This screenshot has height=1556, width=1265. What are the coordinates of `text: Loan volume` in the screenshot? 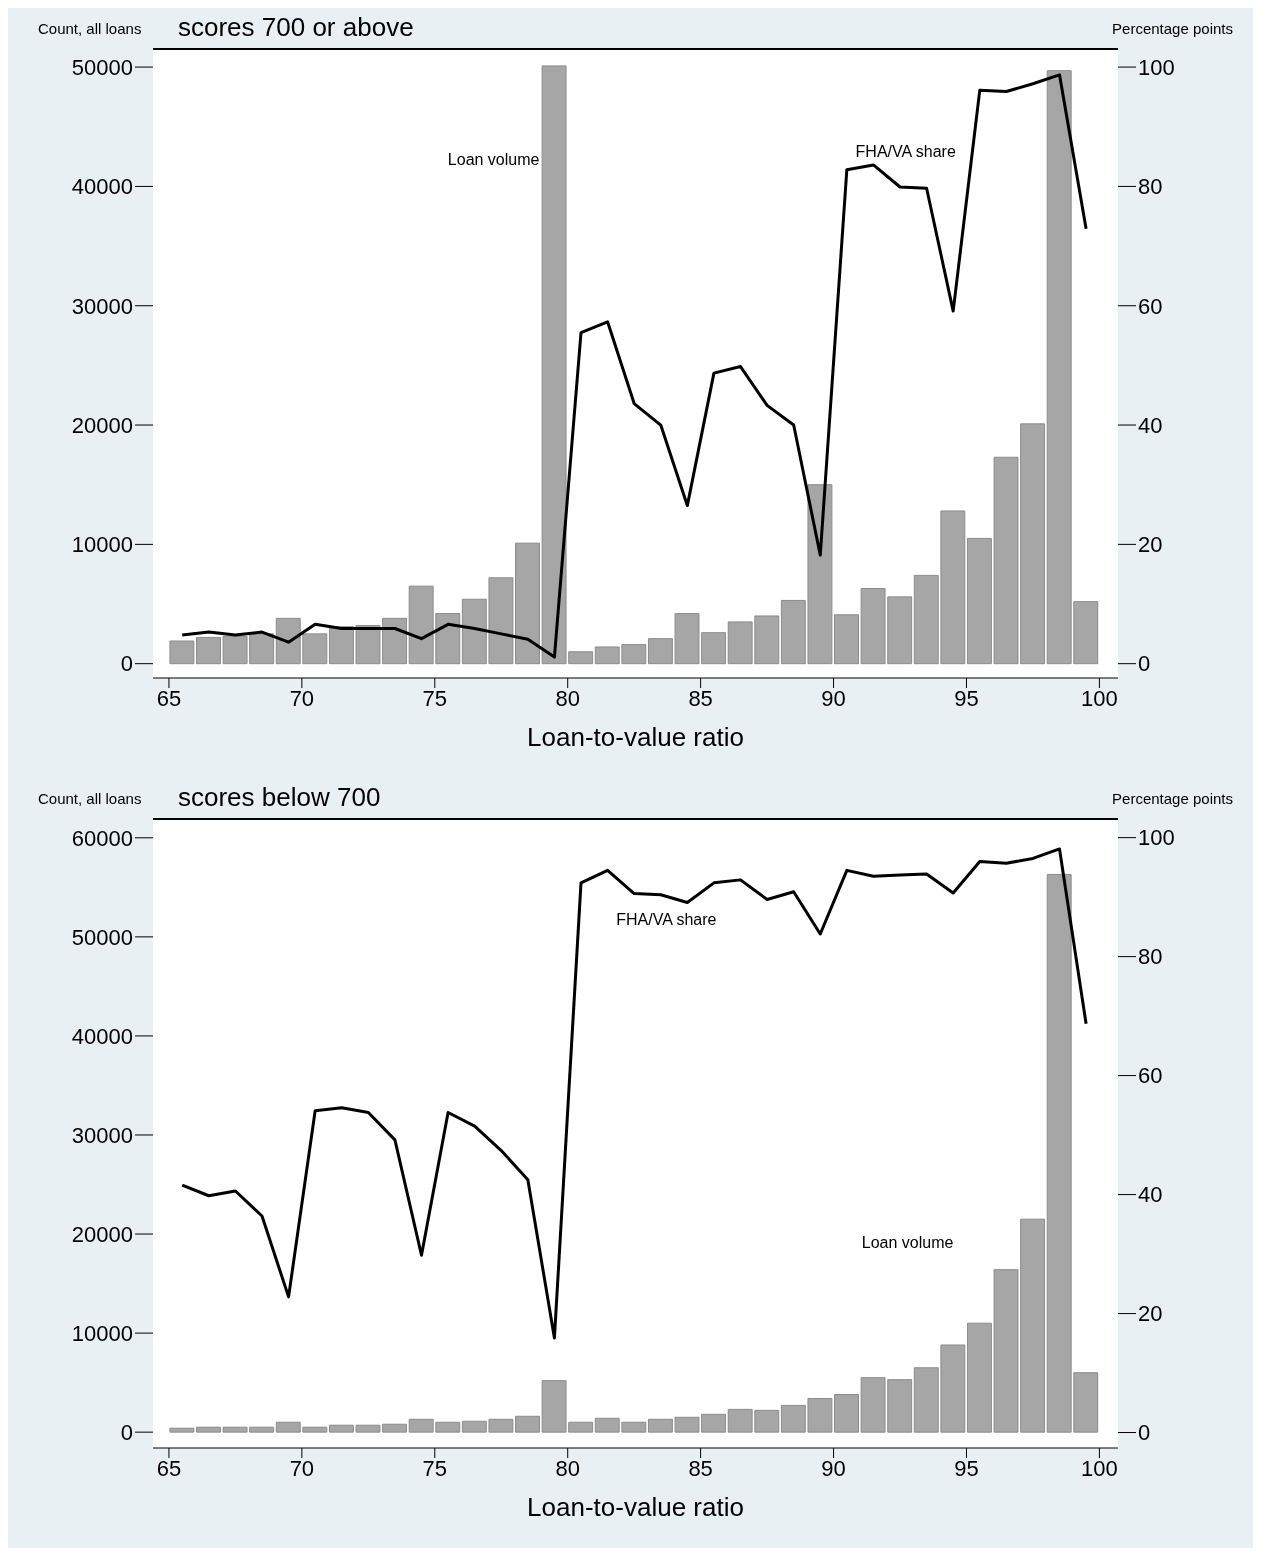 It's located at (907, 1243).